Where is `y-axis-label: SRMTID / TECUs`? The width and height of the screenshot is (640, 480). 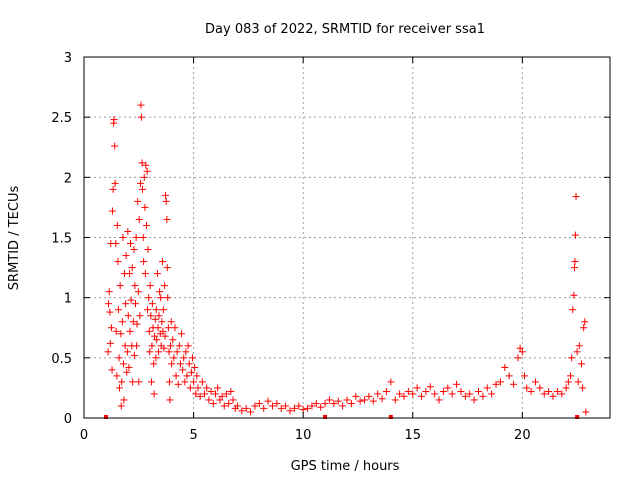 y-axis-label: SRMTID / TECUs is located at coordinates (14, 238).